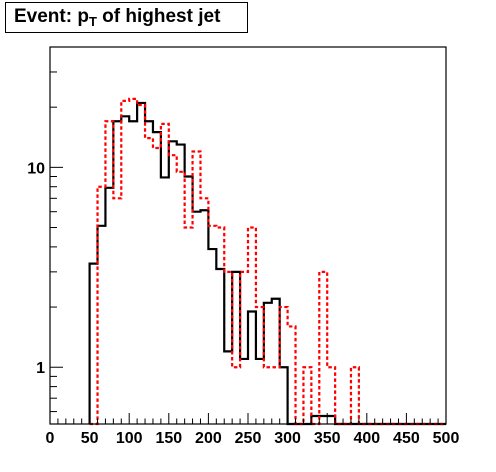 The image size is (496, 472). What do you see at coordinates (327, 438) in the screenshot?
I see `x-tick-label: 350` at bounding box center [327, 438].